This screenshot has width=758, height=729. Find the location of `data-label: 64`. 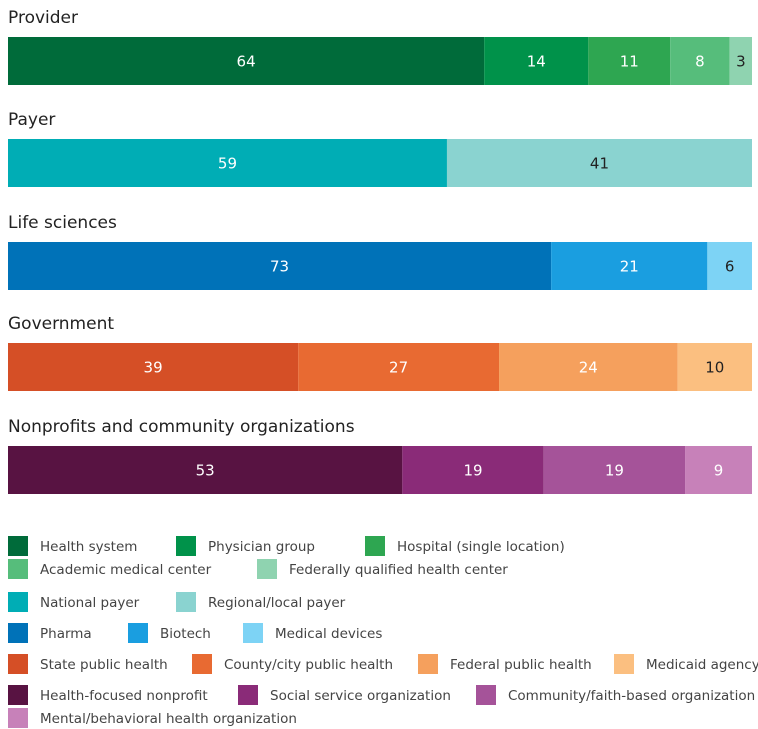

data-label: 64 is located at coordinates (246, 62).